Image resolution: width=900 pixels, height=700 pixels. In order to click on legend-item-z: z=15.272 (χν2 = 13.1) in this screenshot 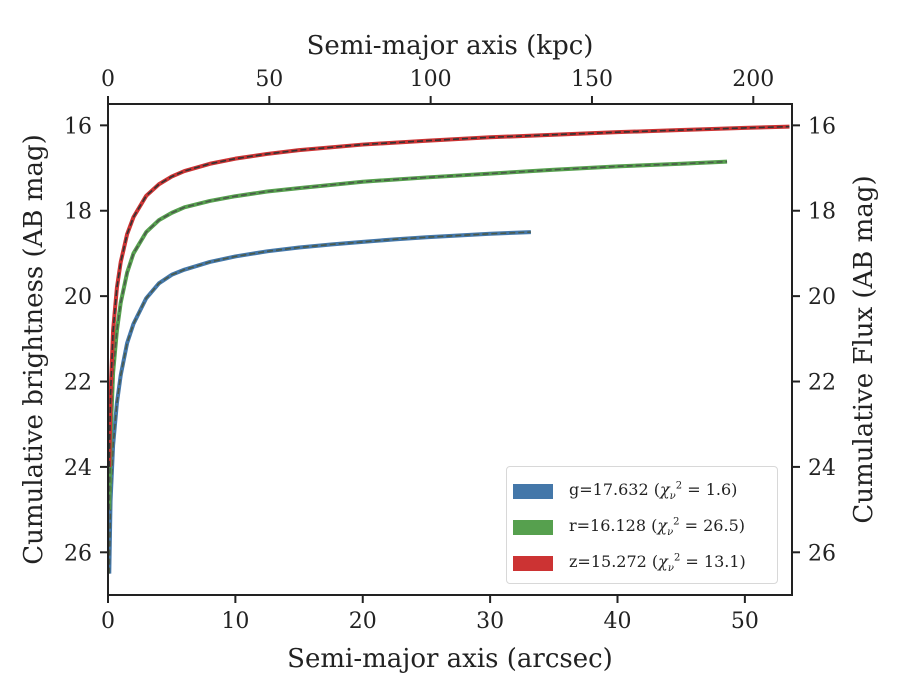, I will do `click(645, 563)`.